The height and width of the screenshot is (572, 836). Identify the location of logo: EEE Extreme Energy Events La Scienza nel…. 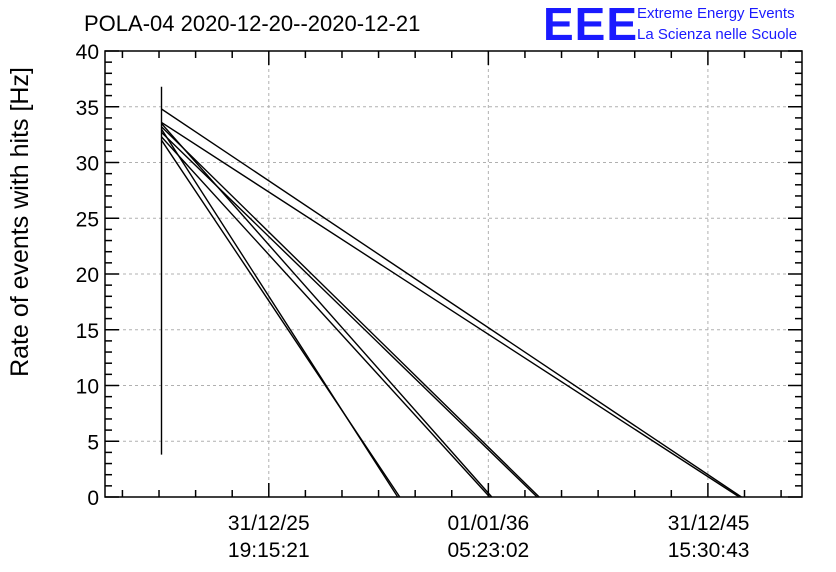
(670, 25).